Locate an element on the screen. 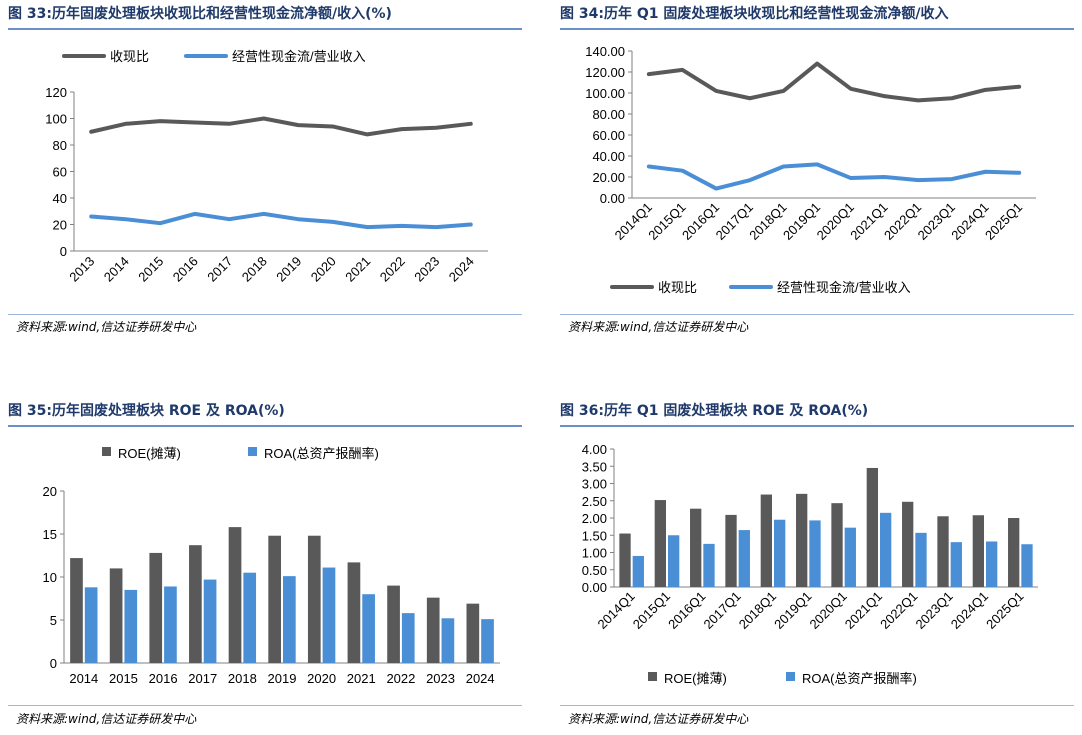  y-tick-label: 2.00 is located at coordinates (594, 518).